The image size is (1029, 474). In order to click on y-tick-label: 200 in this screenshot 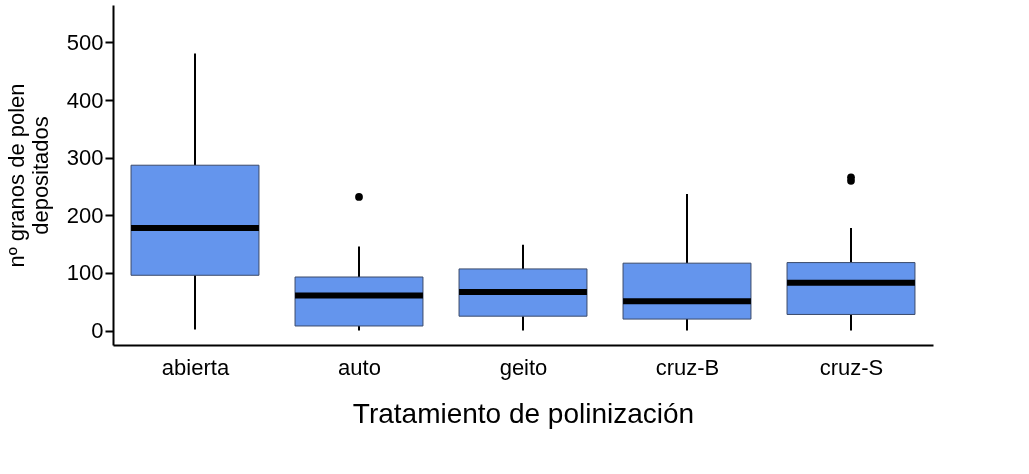, I will do `click(85, 215)`.